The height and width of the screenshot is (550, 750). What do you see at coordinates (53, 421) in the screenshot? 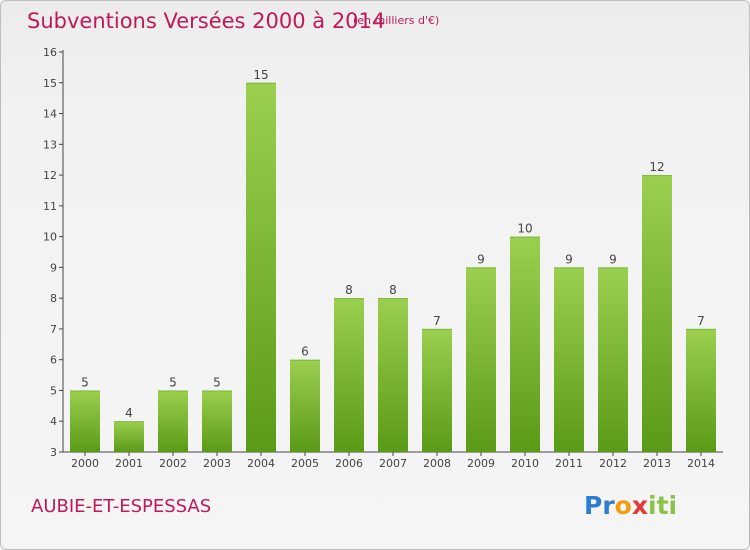
I see `y-tick-label: 4` at bounding box center [53, 421].